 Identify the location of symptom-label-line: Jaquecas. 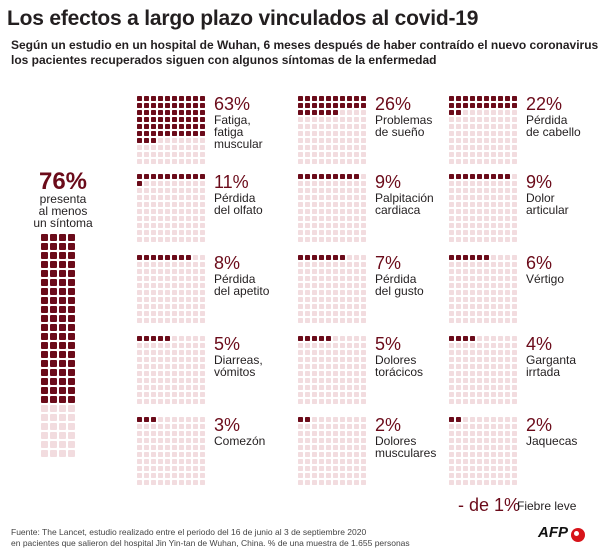
(551, 441).